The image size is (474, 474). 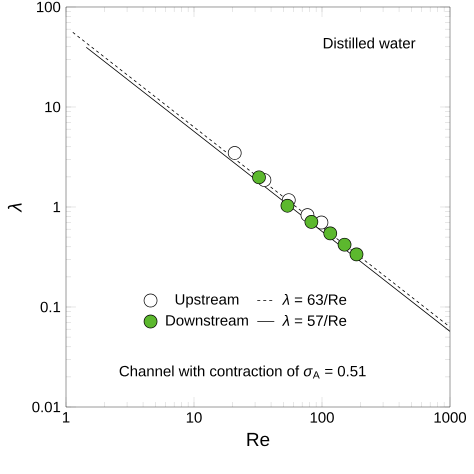 What do you see at coordinates (207, 320) in the screenshot?
I see `legend-label: Downstream` at bounding box center [207, 320].